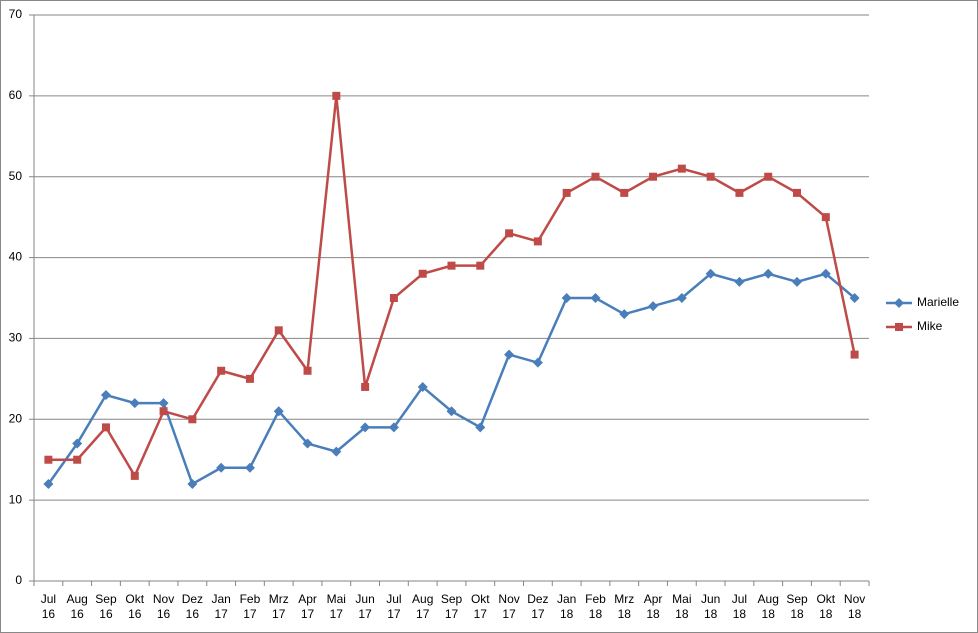 The image size is (978, 633). What do you see at coordinates (336, 606) in the screenshot?
I see `x-tick-label: Mai 17` at bounding box center [336, 606].